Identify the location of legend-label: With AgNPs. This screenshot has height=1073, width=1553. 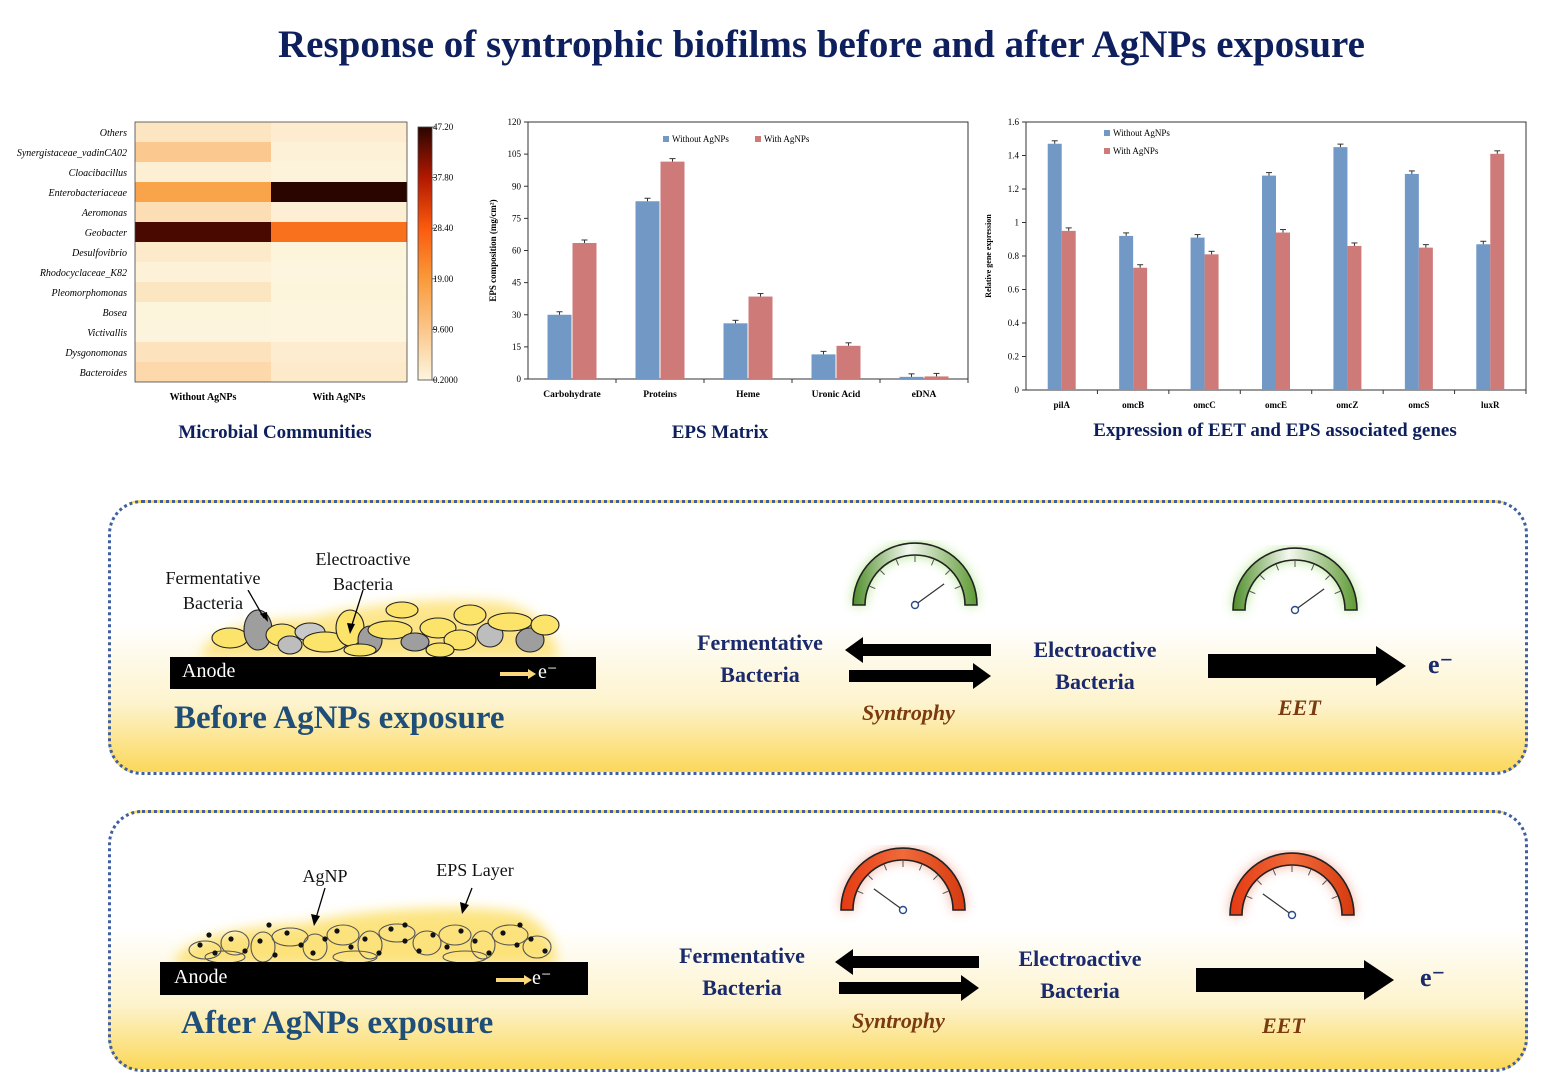
(1136, 151).